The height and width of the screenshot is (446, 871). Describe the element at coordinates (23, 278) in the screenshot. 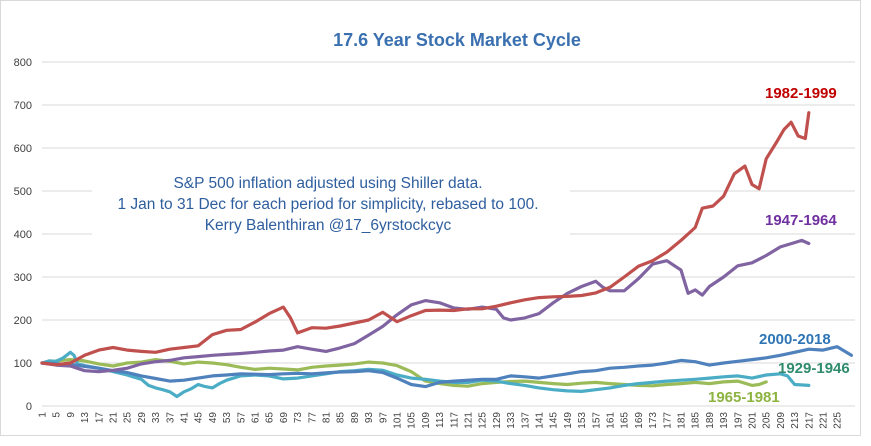

I see `y-tick-label: 300` at that location.